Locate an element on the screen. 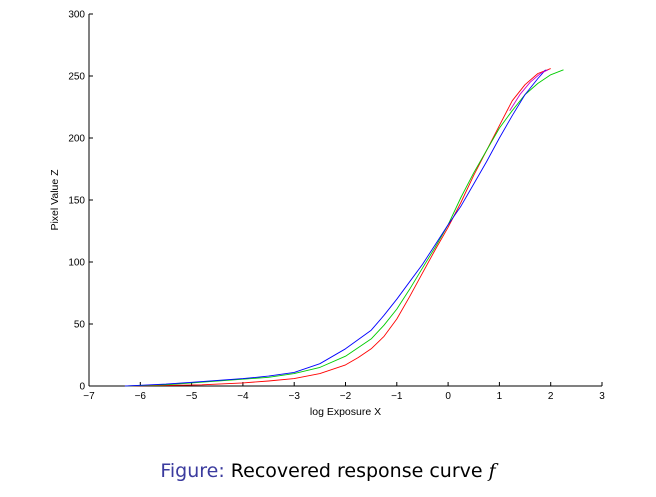  caption-text: Recovered response curve is located at coordinates (356, 471).